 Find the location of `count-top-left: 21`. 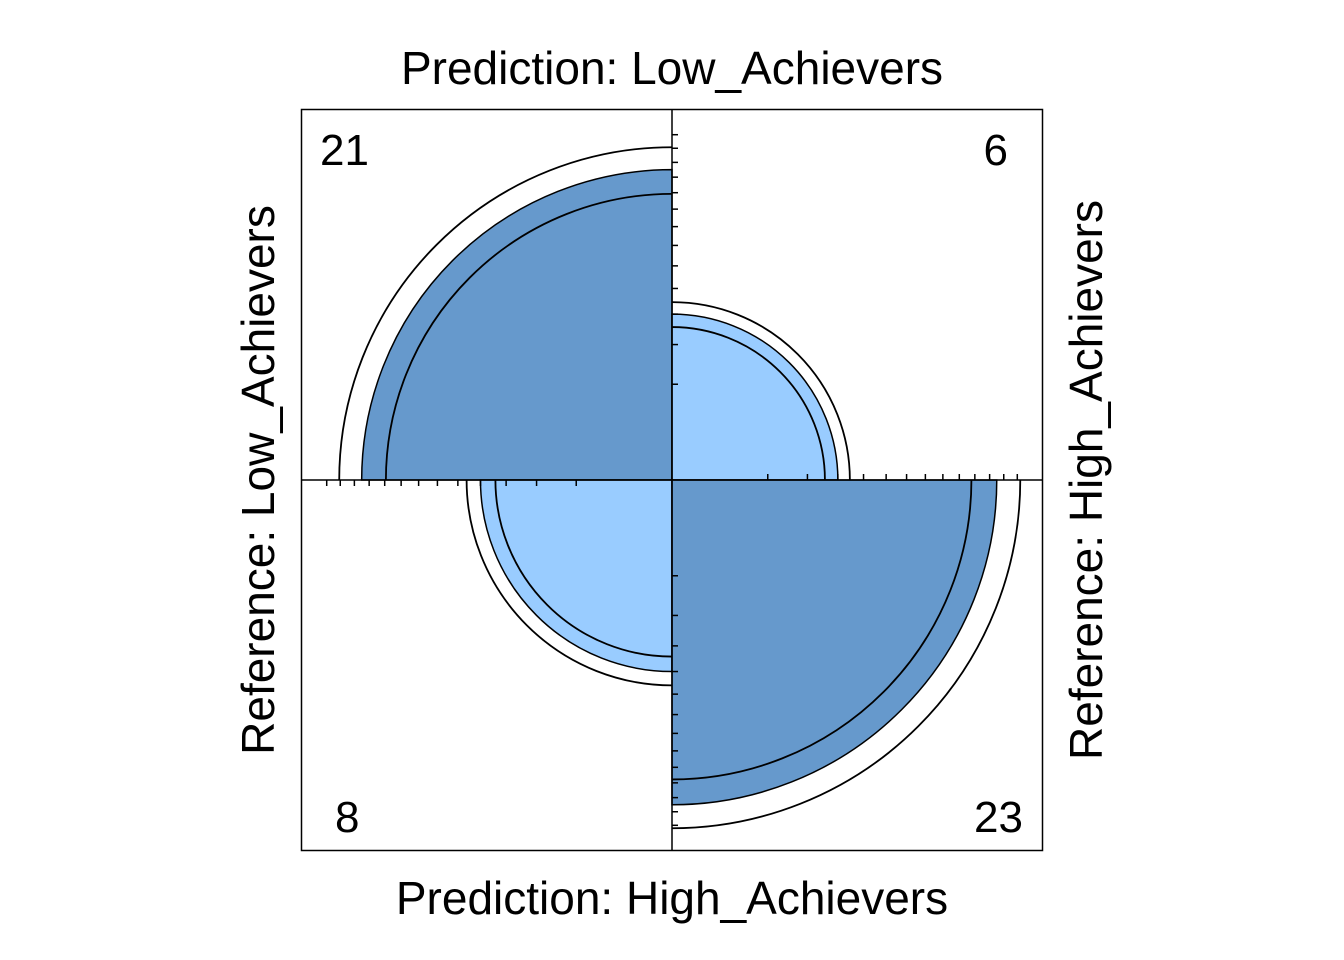

count-top-left: 21 is located at coordinates (344, 150).